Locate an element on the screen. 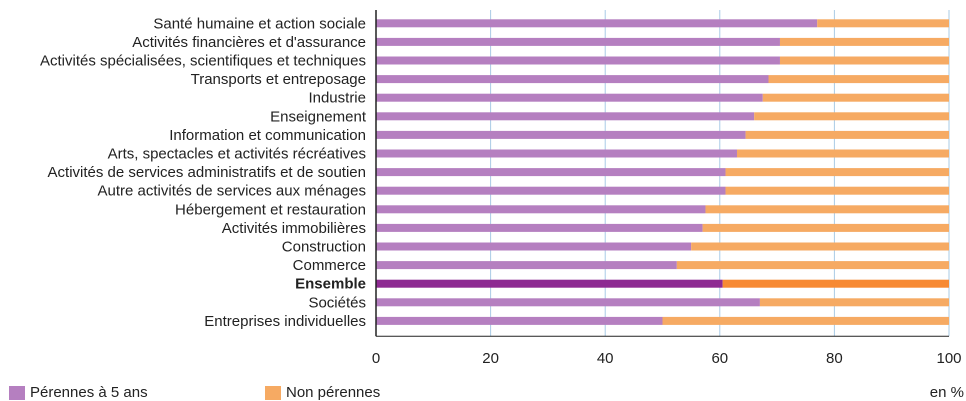 Image resolution: width=966 pixels, height=401 pixels. category-label: Sociétés is located at coordinates (337, 302).